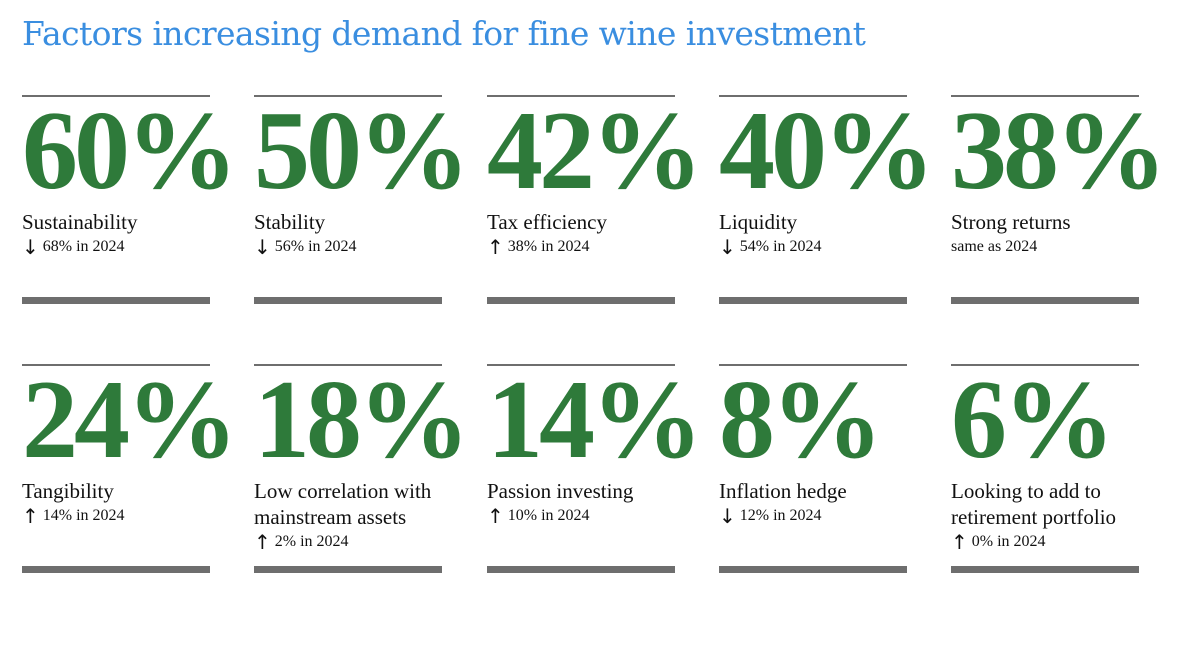 The height and width of the screenshot is (654, 1190). I want to click on change-text: 10% in 2024, so click(548, 515).